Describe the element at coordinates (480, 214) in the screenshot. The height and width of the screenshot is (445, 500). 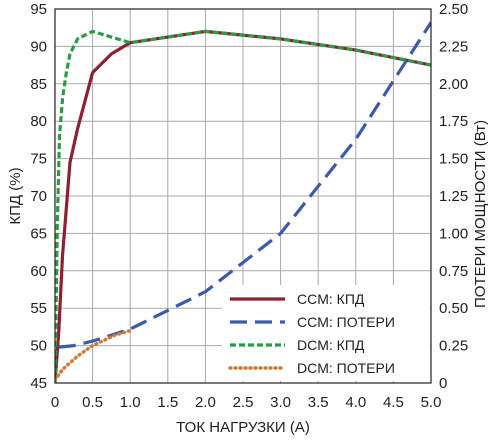
I see `y-axis-right-title: ПОТЕРИ МОЩНОСТИ (Вт)` at that location.